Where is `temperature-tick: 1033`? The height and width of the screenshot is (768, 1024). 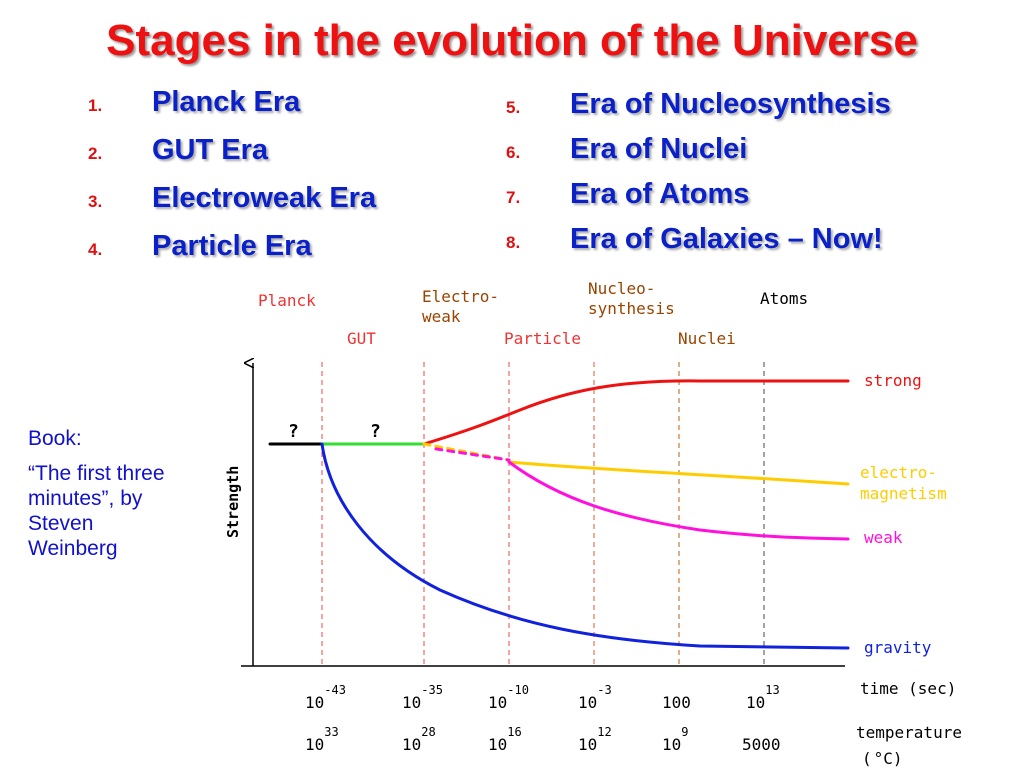
temperature-tick: 1033 is located at coordinates (322, 739).